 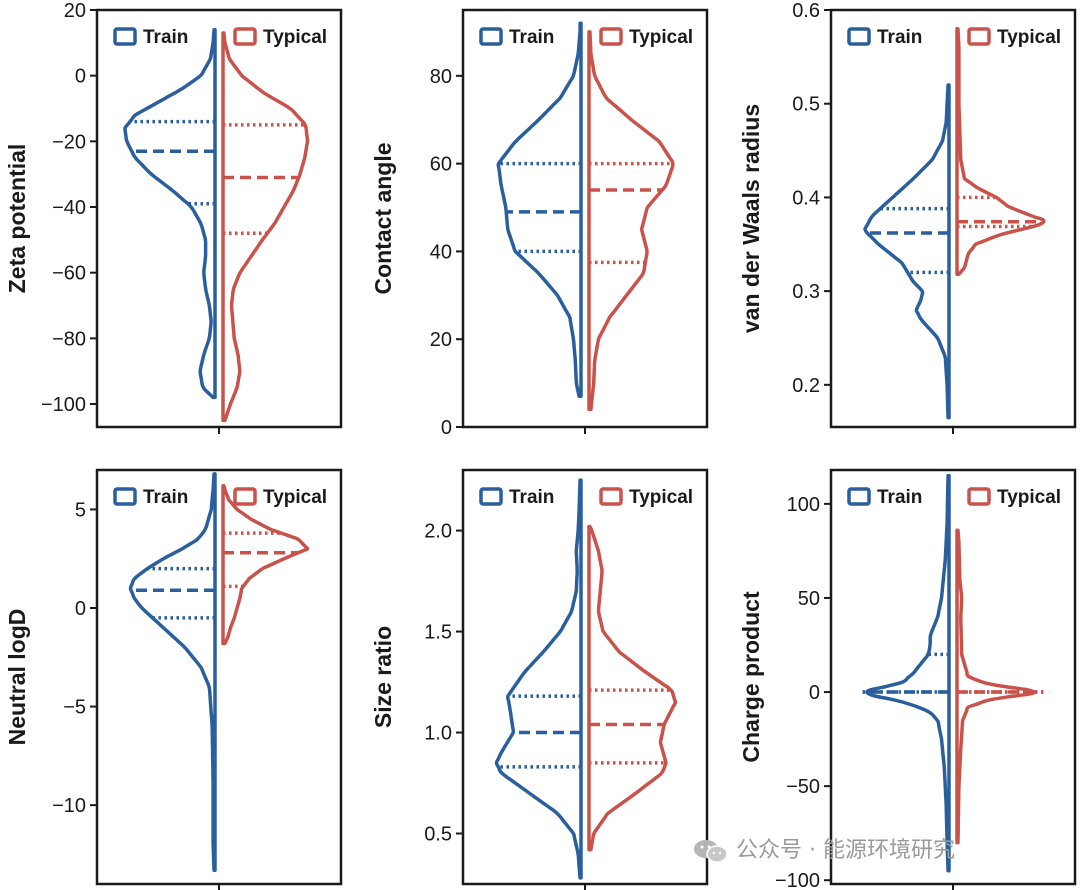 I want to click on y-axis-label: Charge product, so click(x=751, y=677).